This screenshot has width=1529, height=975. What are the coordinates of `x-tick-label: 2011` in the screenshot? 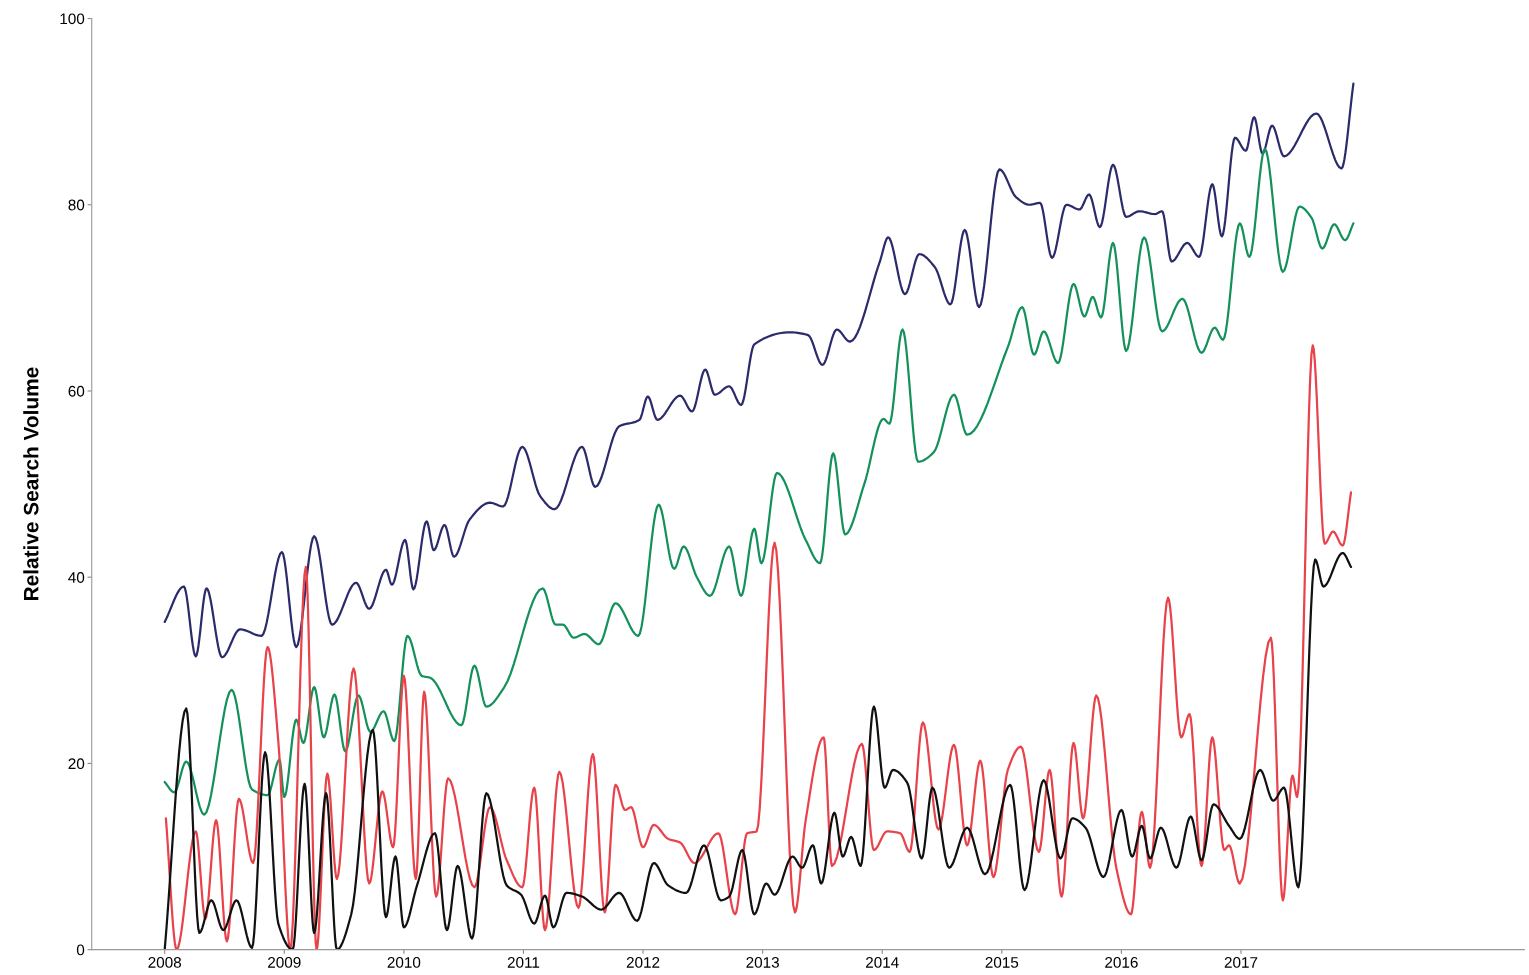 It's located at (523, 962).